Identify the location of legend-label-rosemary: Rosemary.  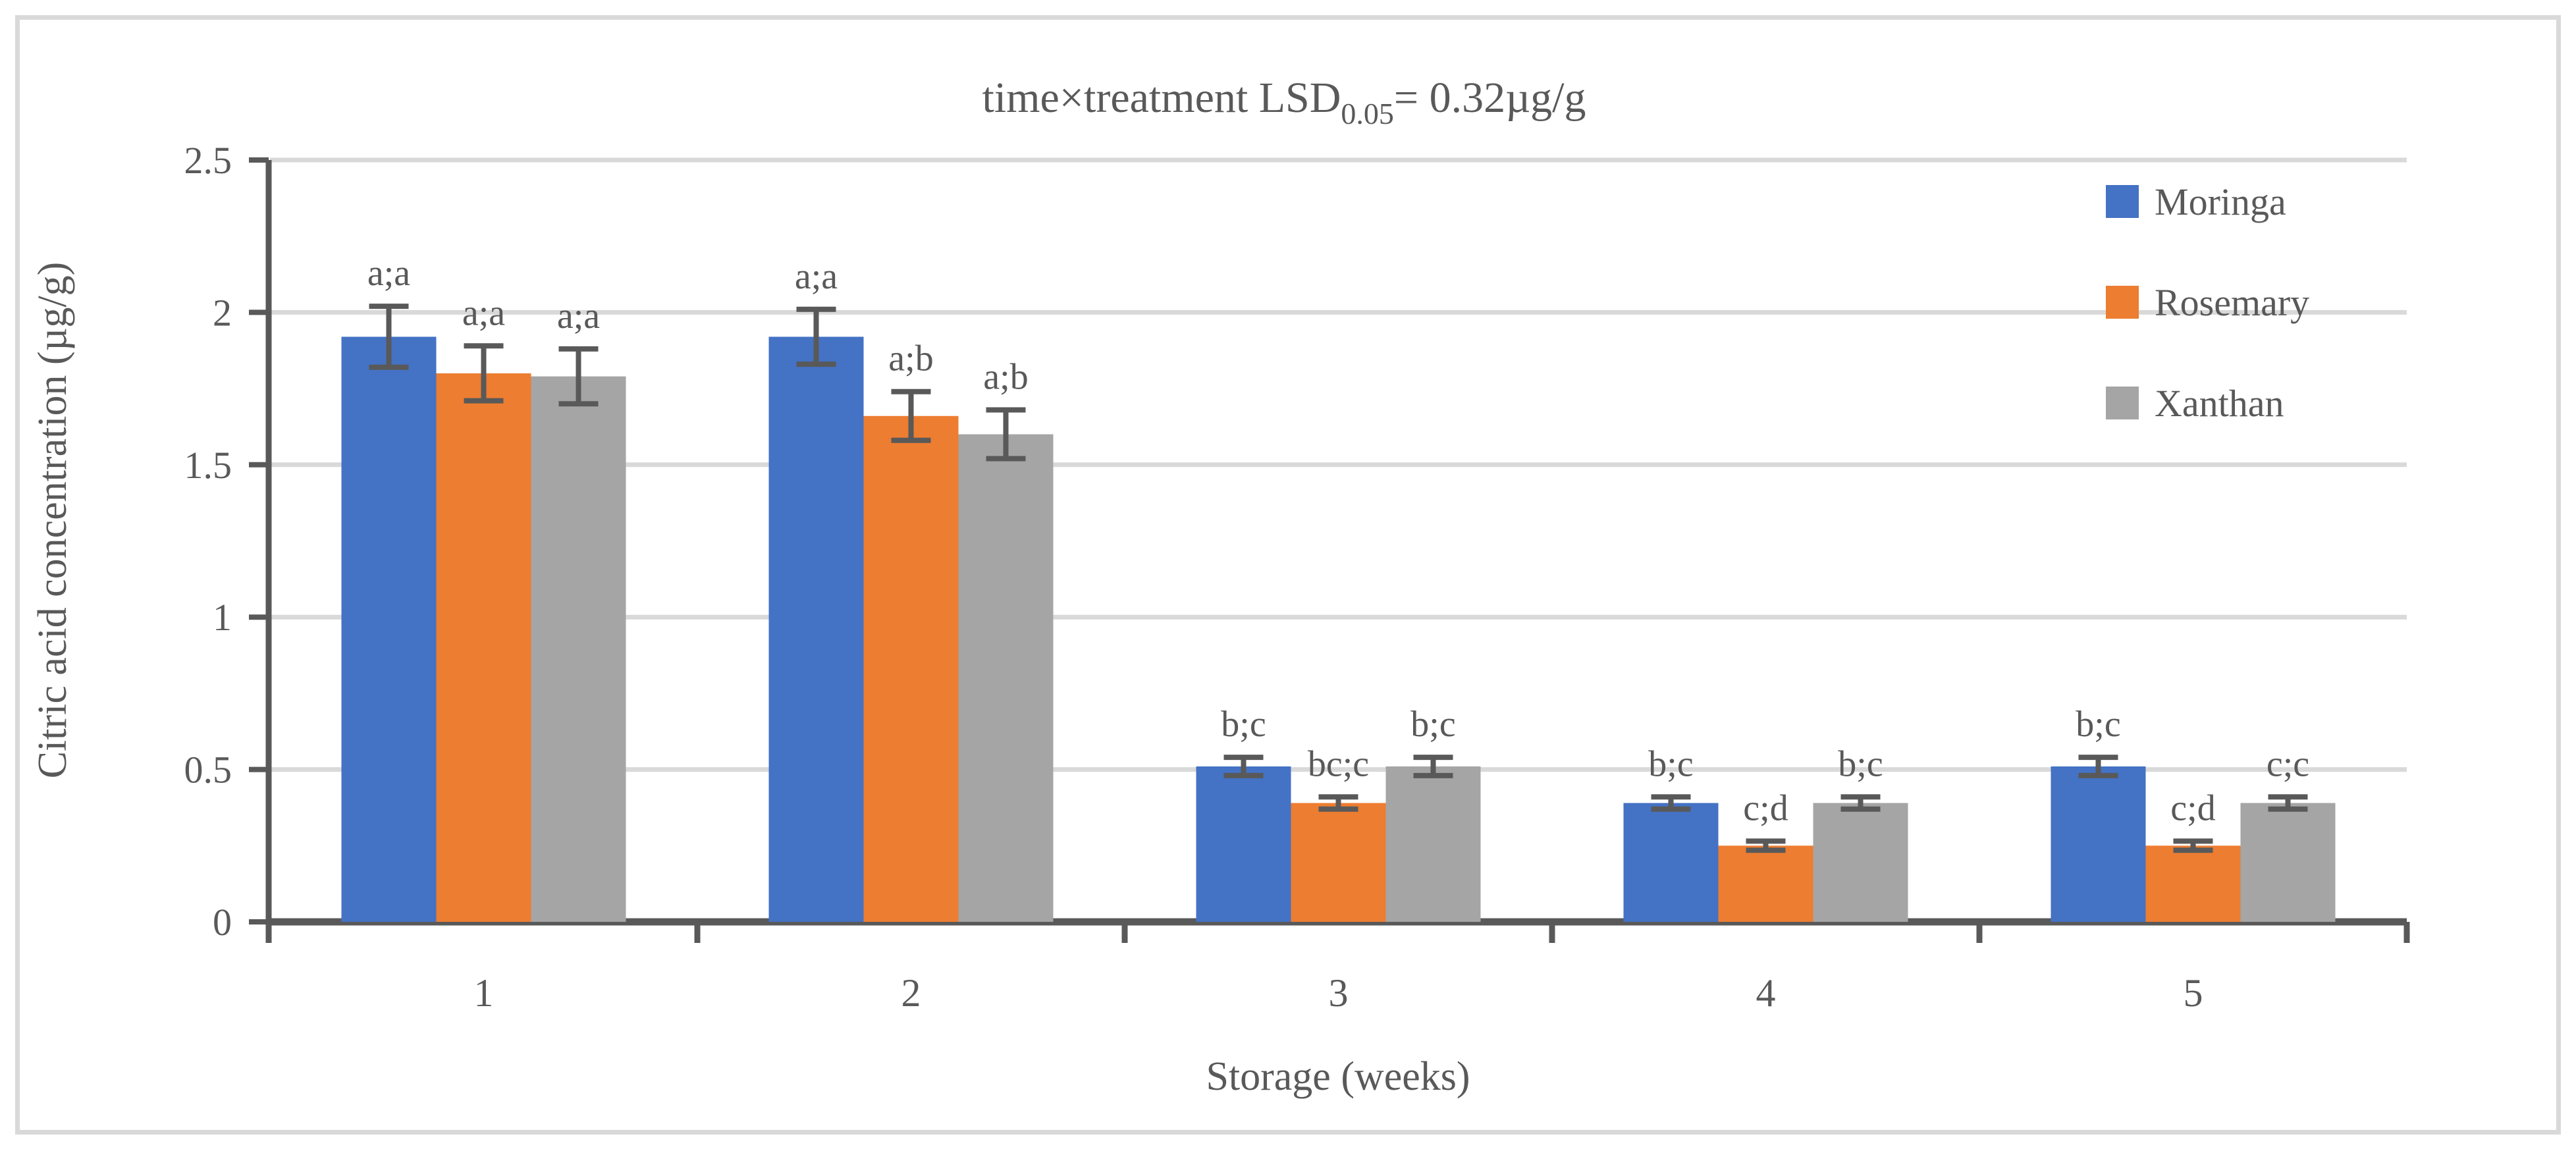
(2232, 302).